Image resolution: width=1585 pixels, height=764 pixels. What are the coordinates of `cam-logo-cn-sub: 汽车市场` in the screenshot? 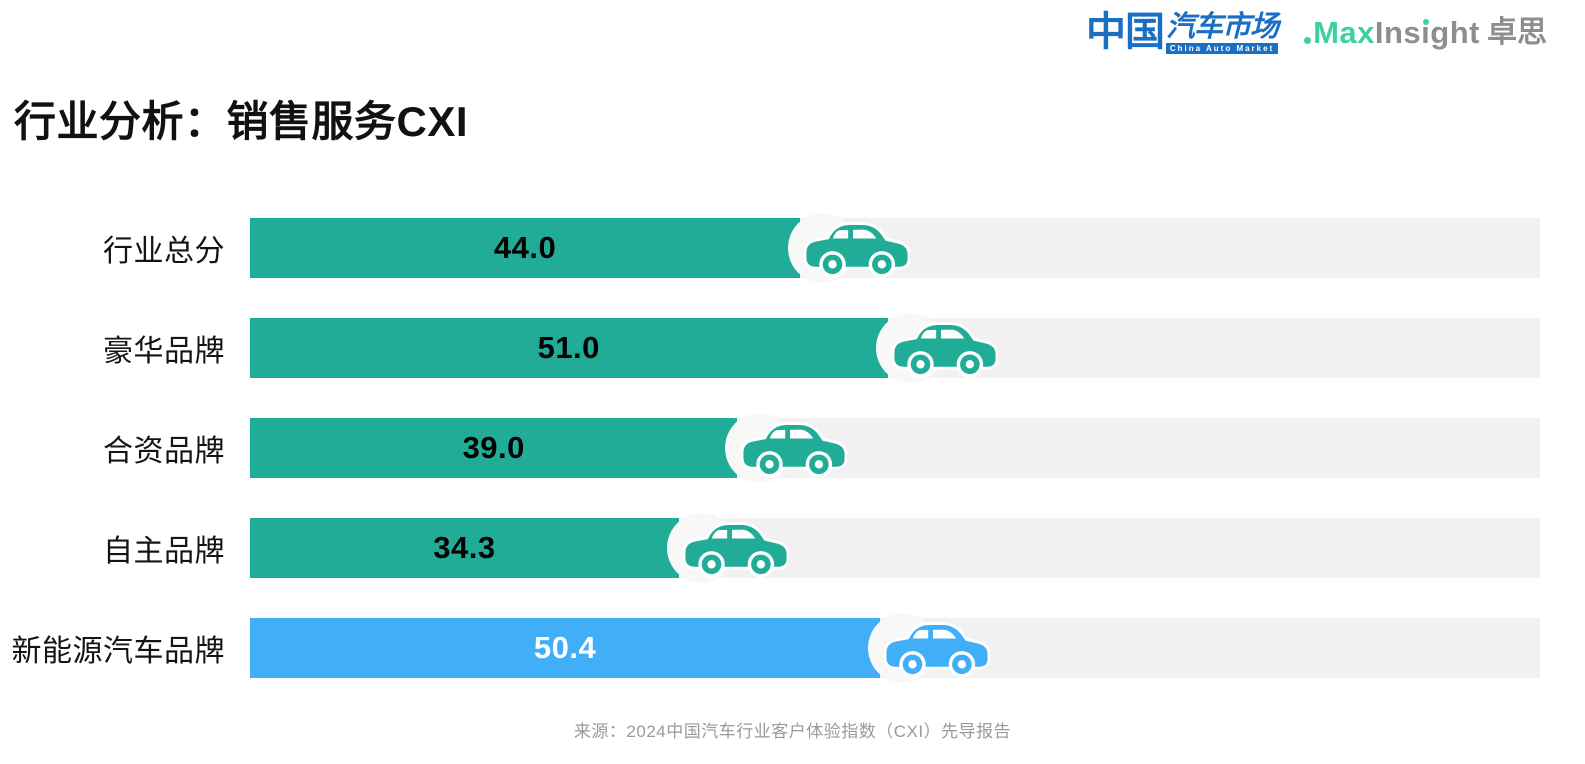 It's located at (1222, 27).